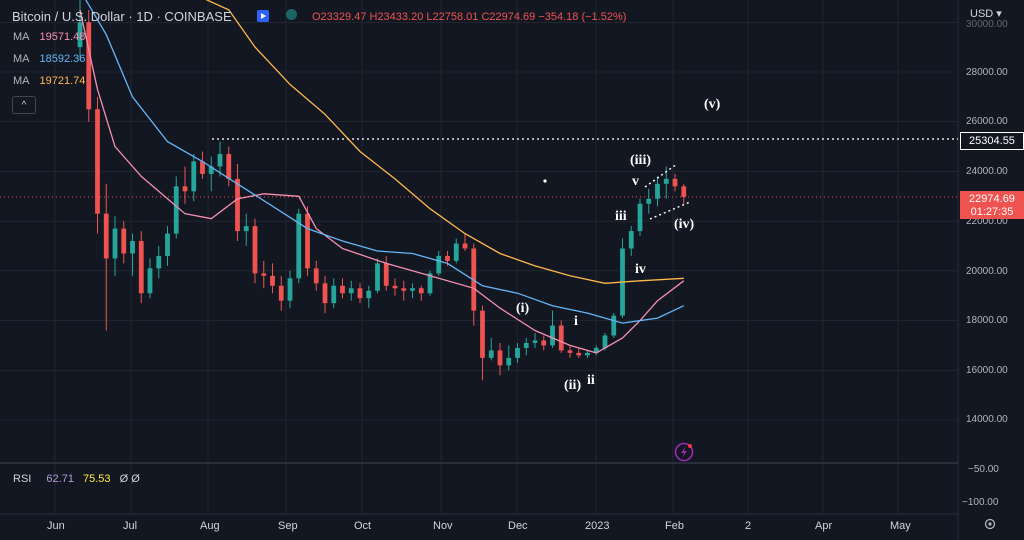  I want to click on symbol-title: Bitcoin / U.S. Dollar · 1D · COINBASE, so click(122, 16).